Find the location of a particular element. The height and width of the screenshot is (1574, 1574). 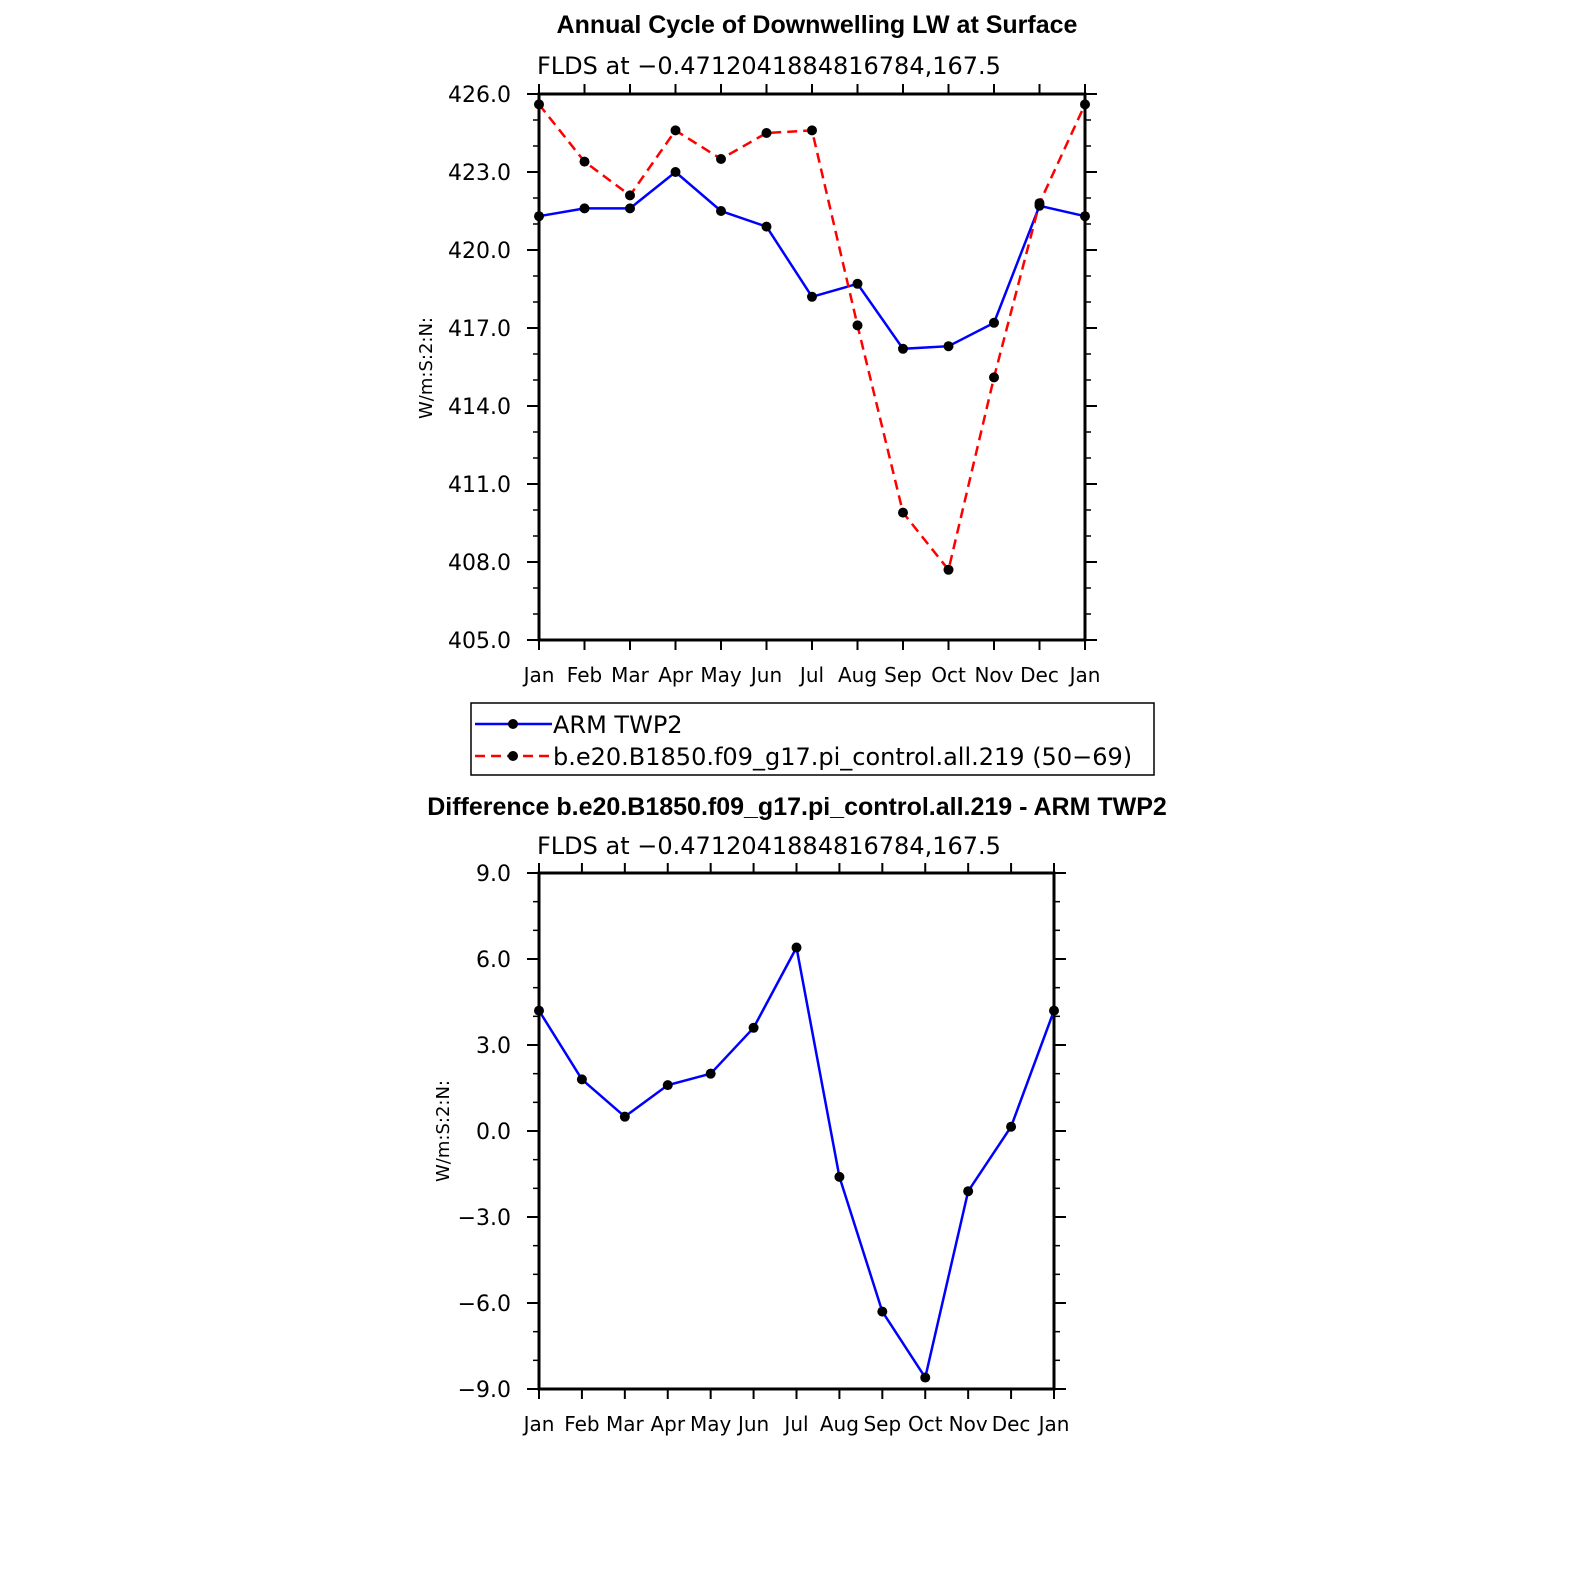

top-y-tick-label: 408.0 is located at coordinates (479, 563).